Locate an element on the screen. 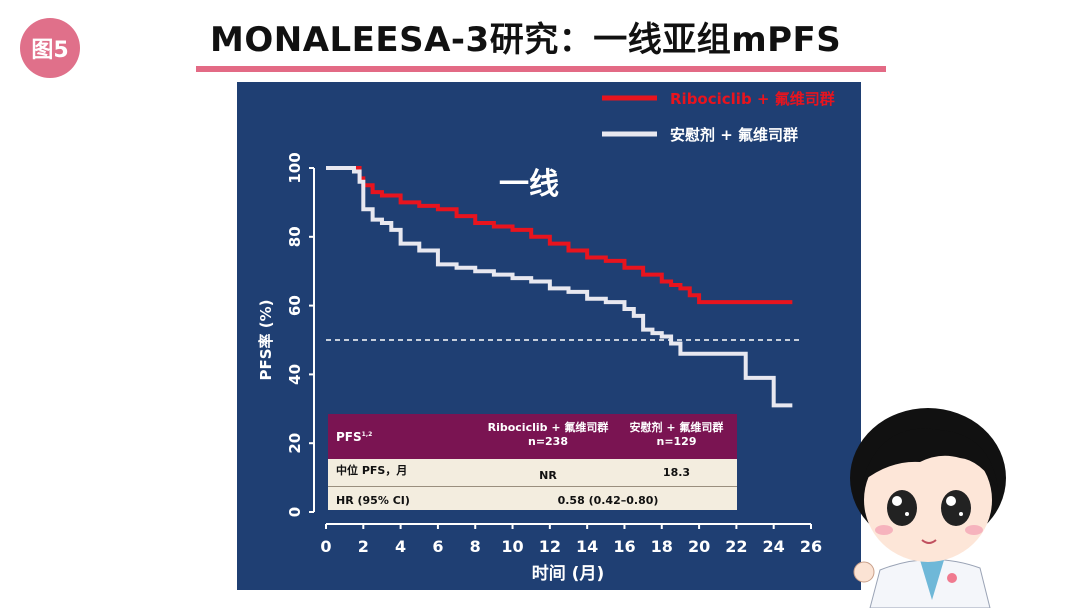 The image size is (1080, 608). x-tick-label: 6 is located at coordinates (437, 546).